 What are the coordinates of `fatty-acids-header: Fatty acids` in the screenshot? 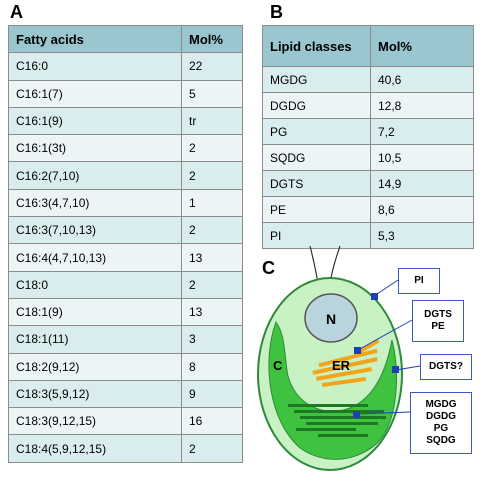 It's located at (95, 39).